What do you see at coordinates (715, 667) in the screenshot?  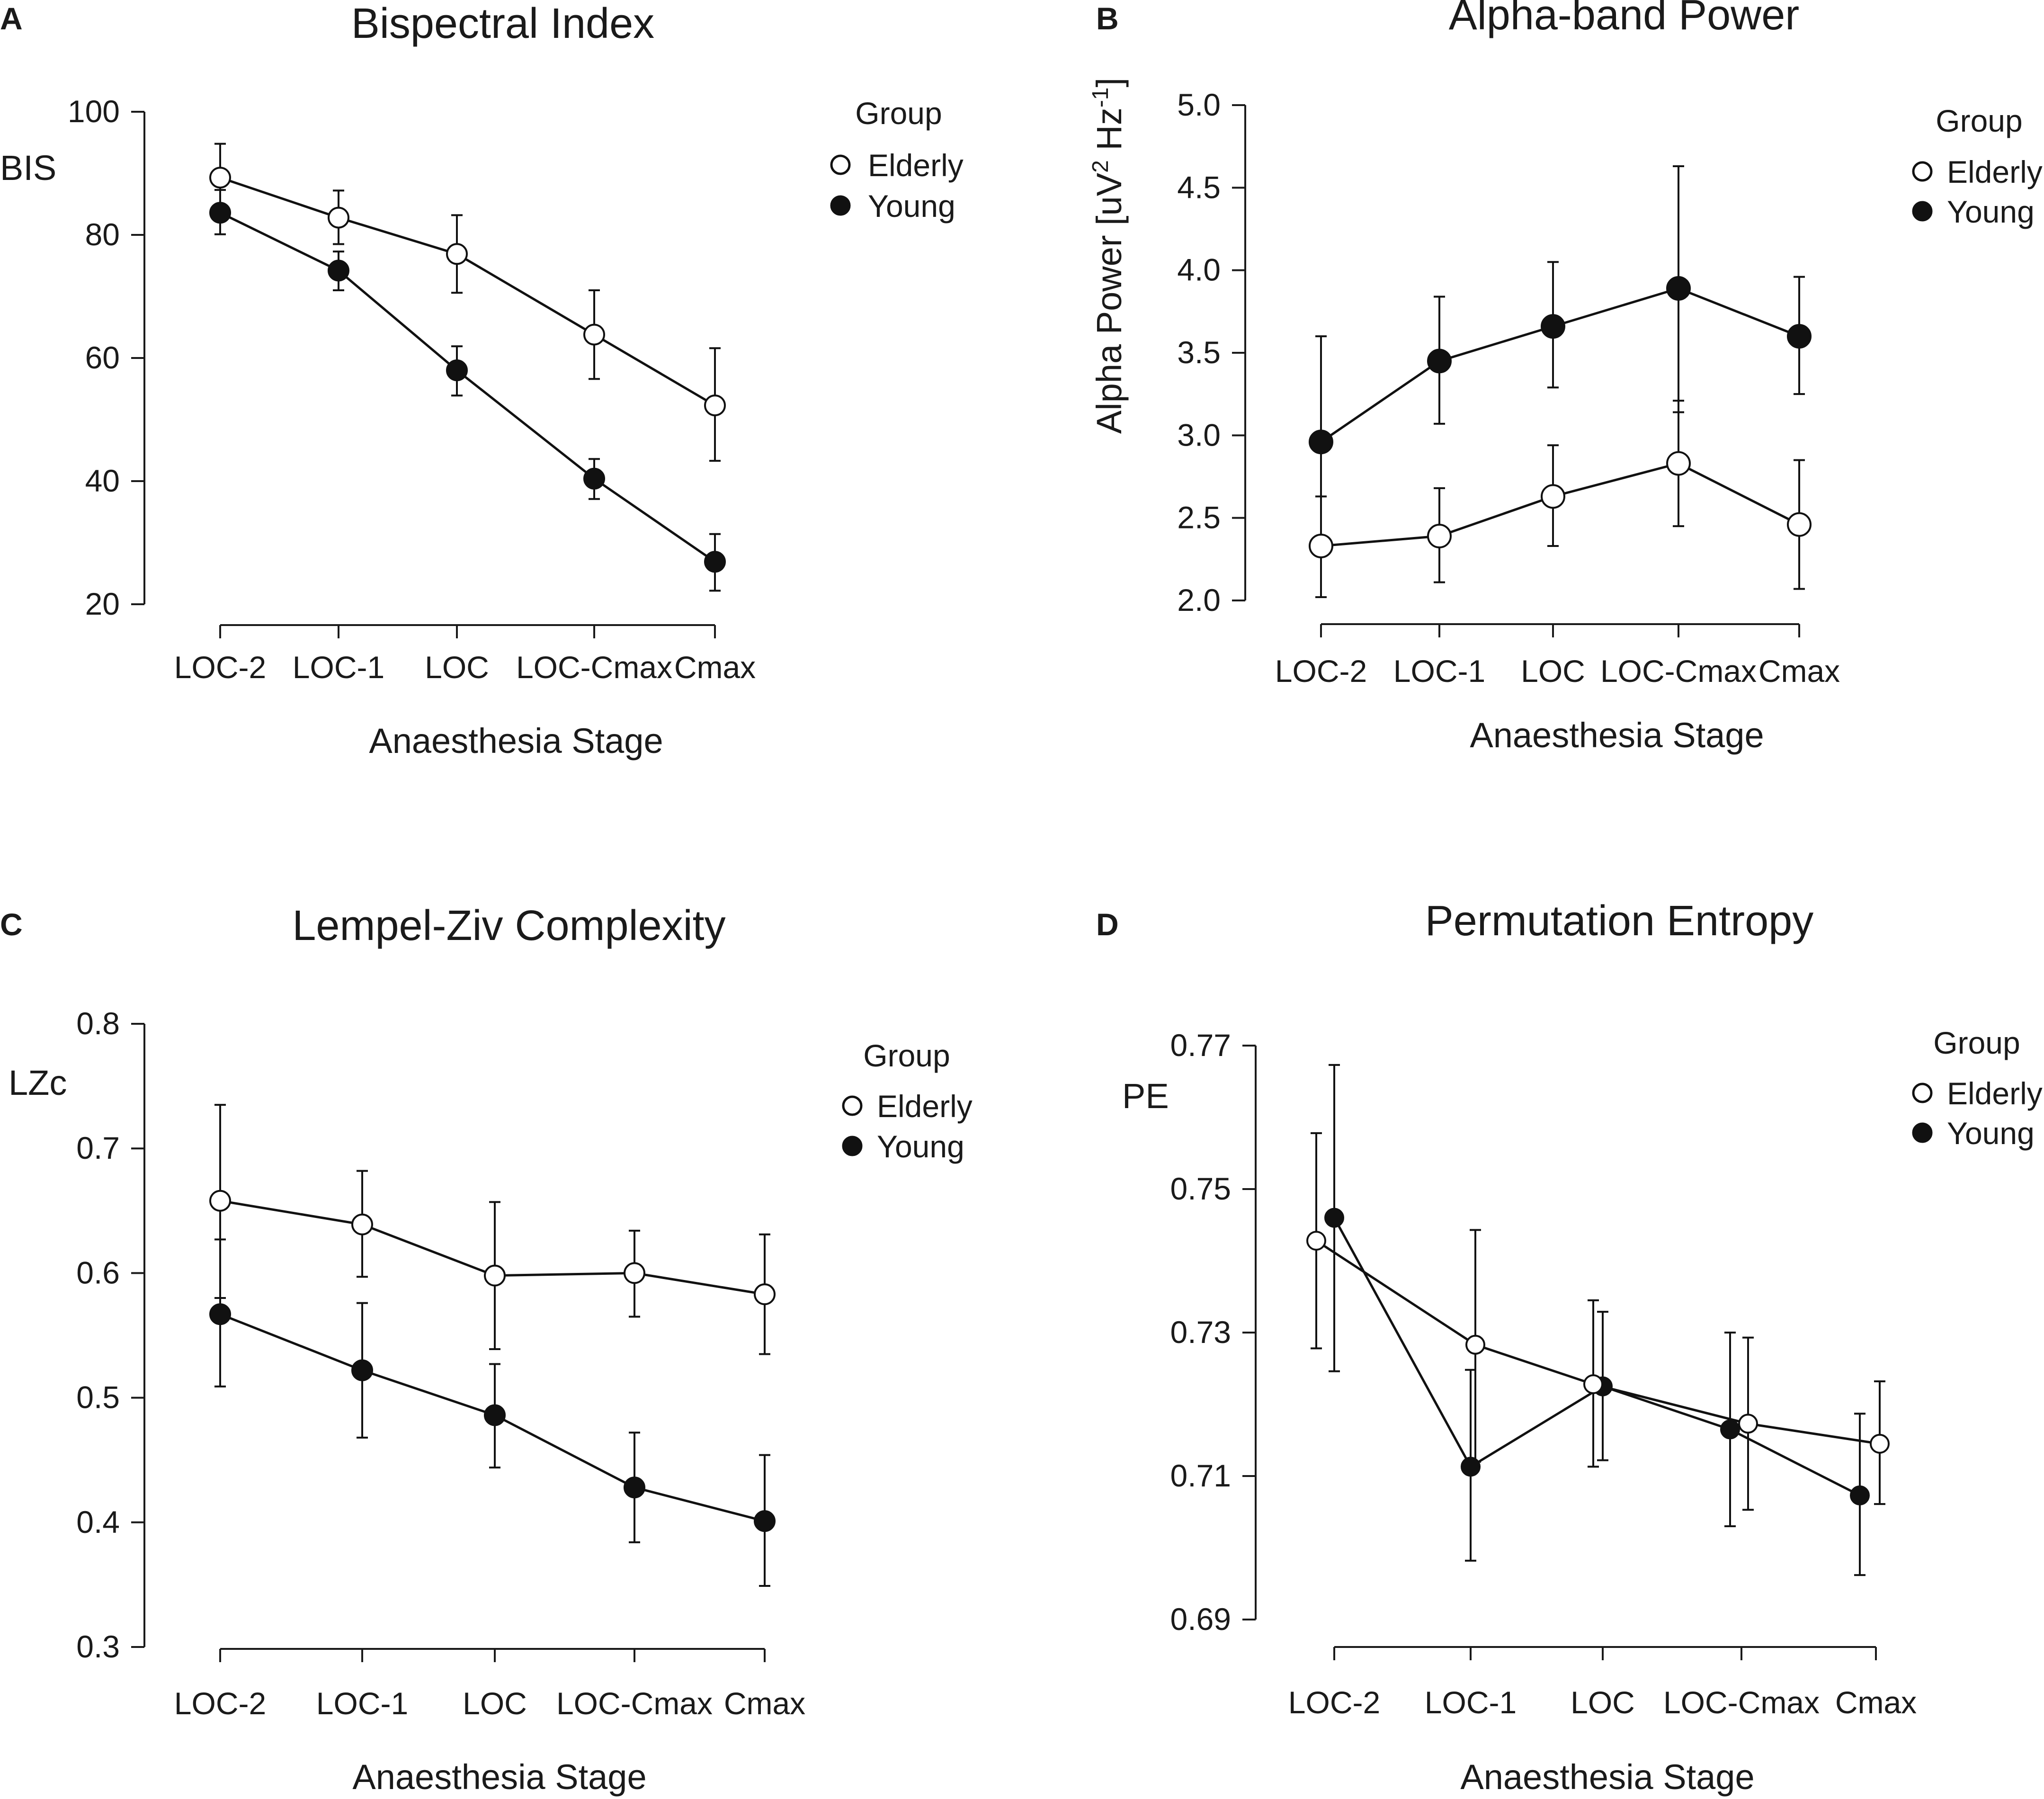 I see `panel-a-x-tick-label: Cmax` at bounding box center [715, 667].